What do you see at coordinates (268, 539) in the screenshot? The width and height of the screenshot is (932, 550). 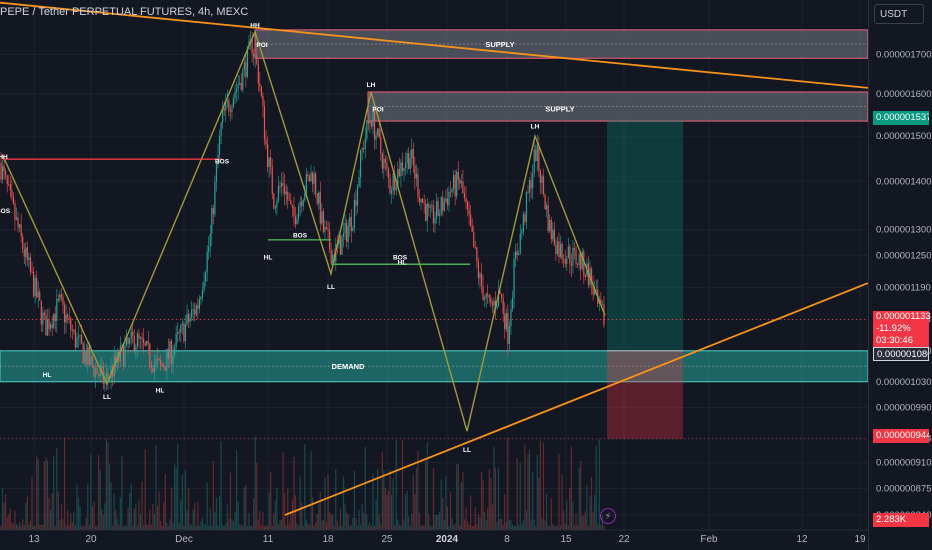 I see `x-tick-label: 11` at bounding box center [268, 539].